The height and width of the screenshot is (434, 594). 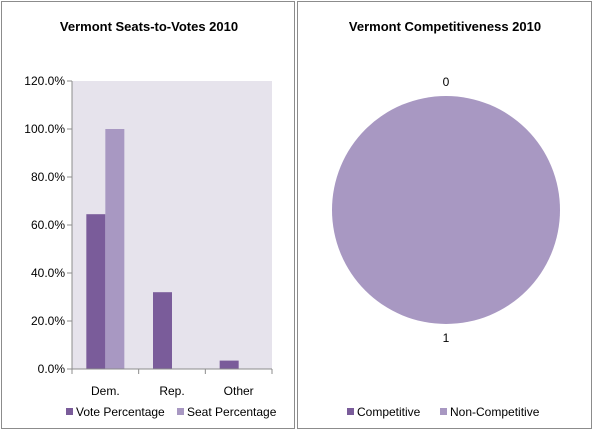 I want to click on legend-label: Non-Competitive, so click(x=495, y=412).